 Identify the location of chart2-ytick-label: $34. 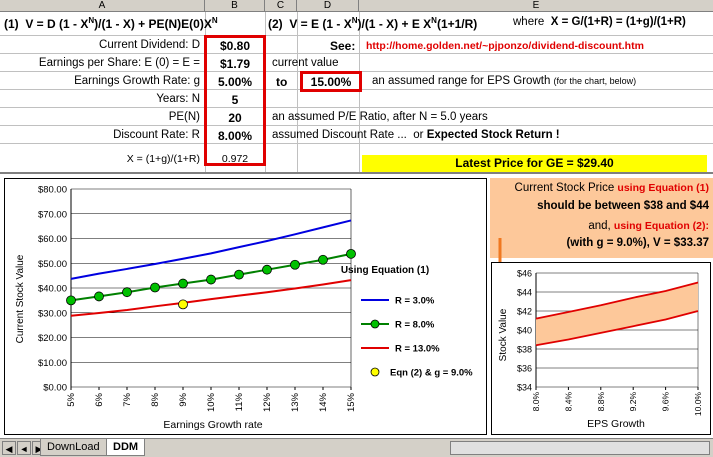
(524, 388).